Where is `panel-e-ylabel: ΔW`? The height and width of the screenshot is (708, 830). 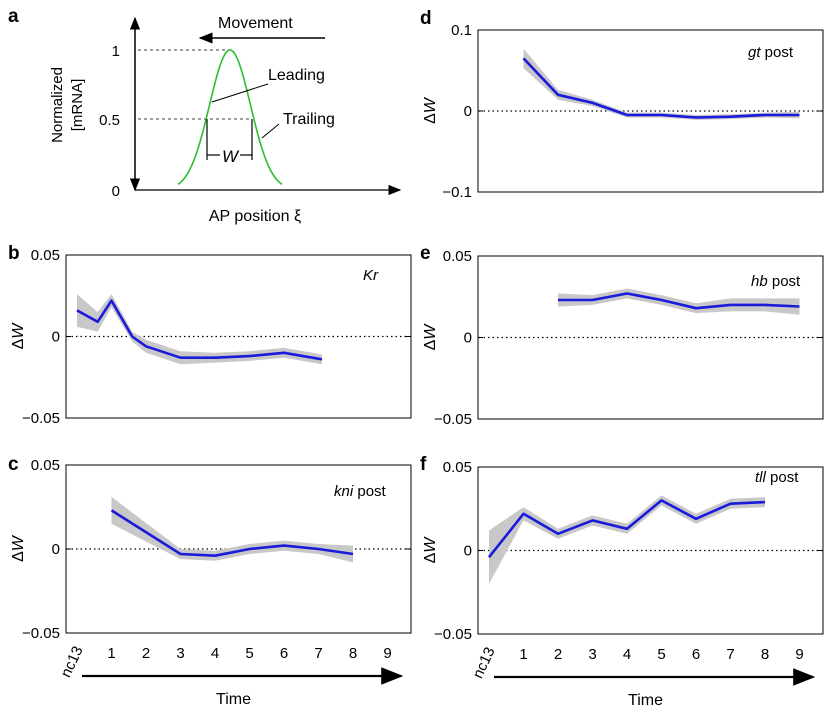 panel-e-ylabel: ΔW is located at coordinates (430, 337).